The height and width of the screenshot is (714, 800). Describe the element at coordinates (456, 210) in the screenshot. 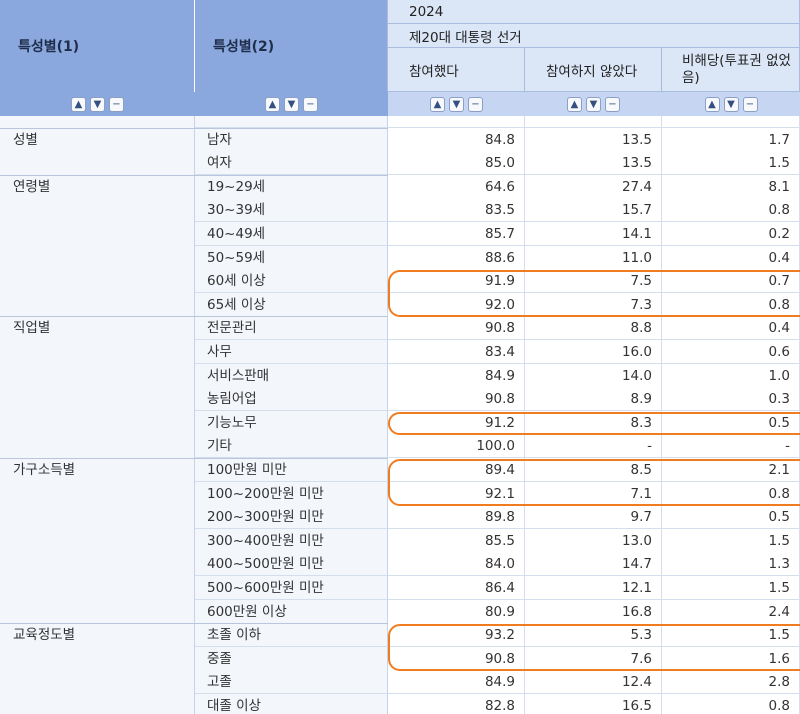

I see `value-participated: 83.5` at that location.